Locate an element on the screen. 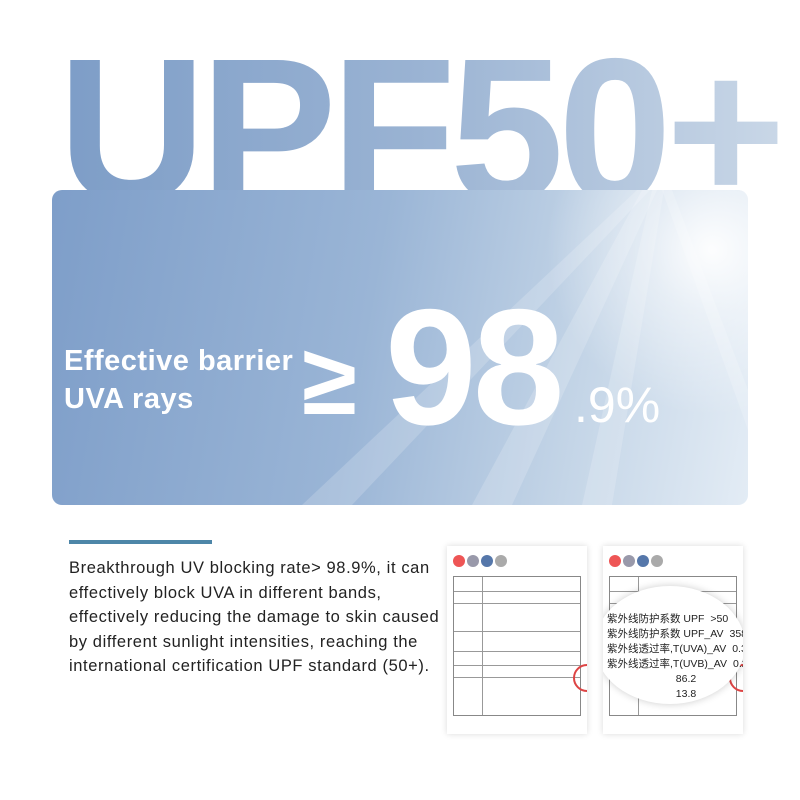  rate-main: 98 is located at coordinates (475, 367).